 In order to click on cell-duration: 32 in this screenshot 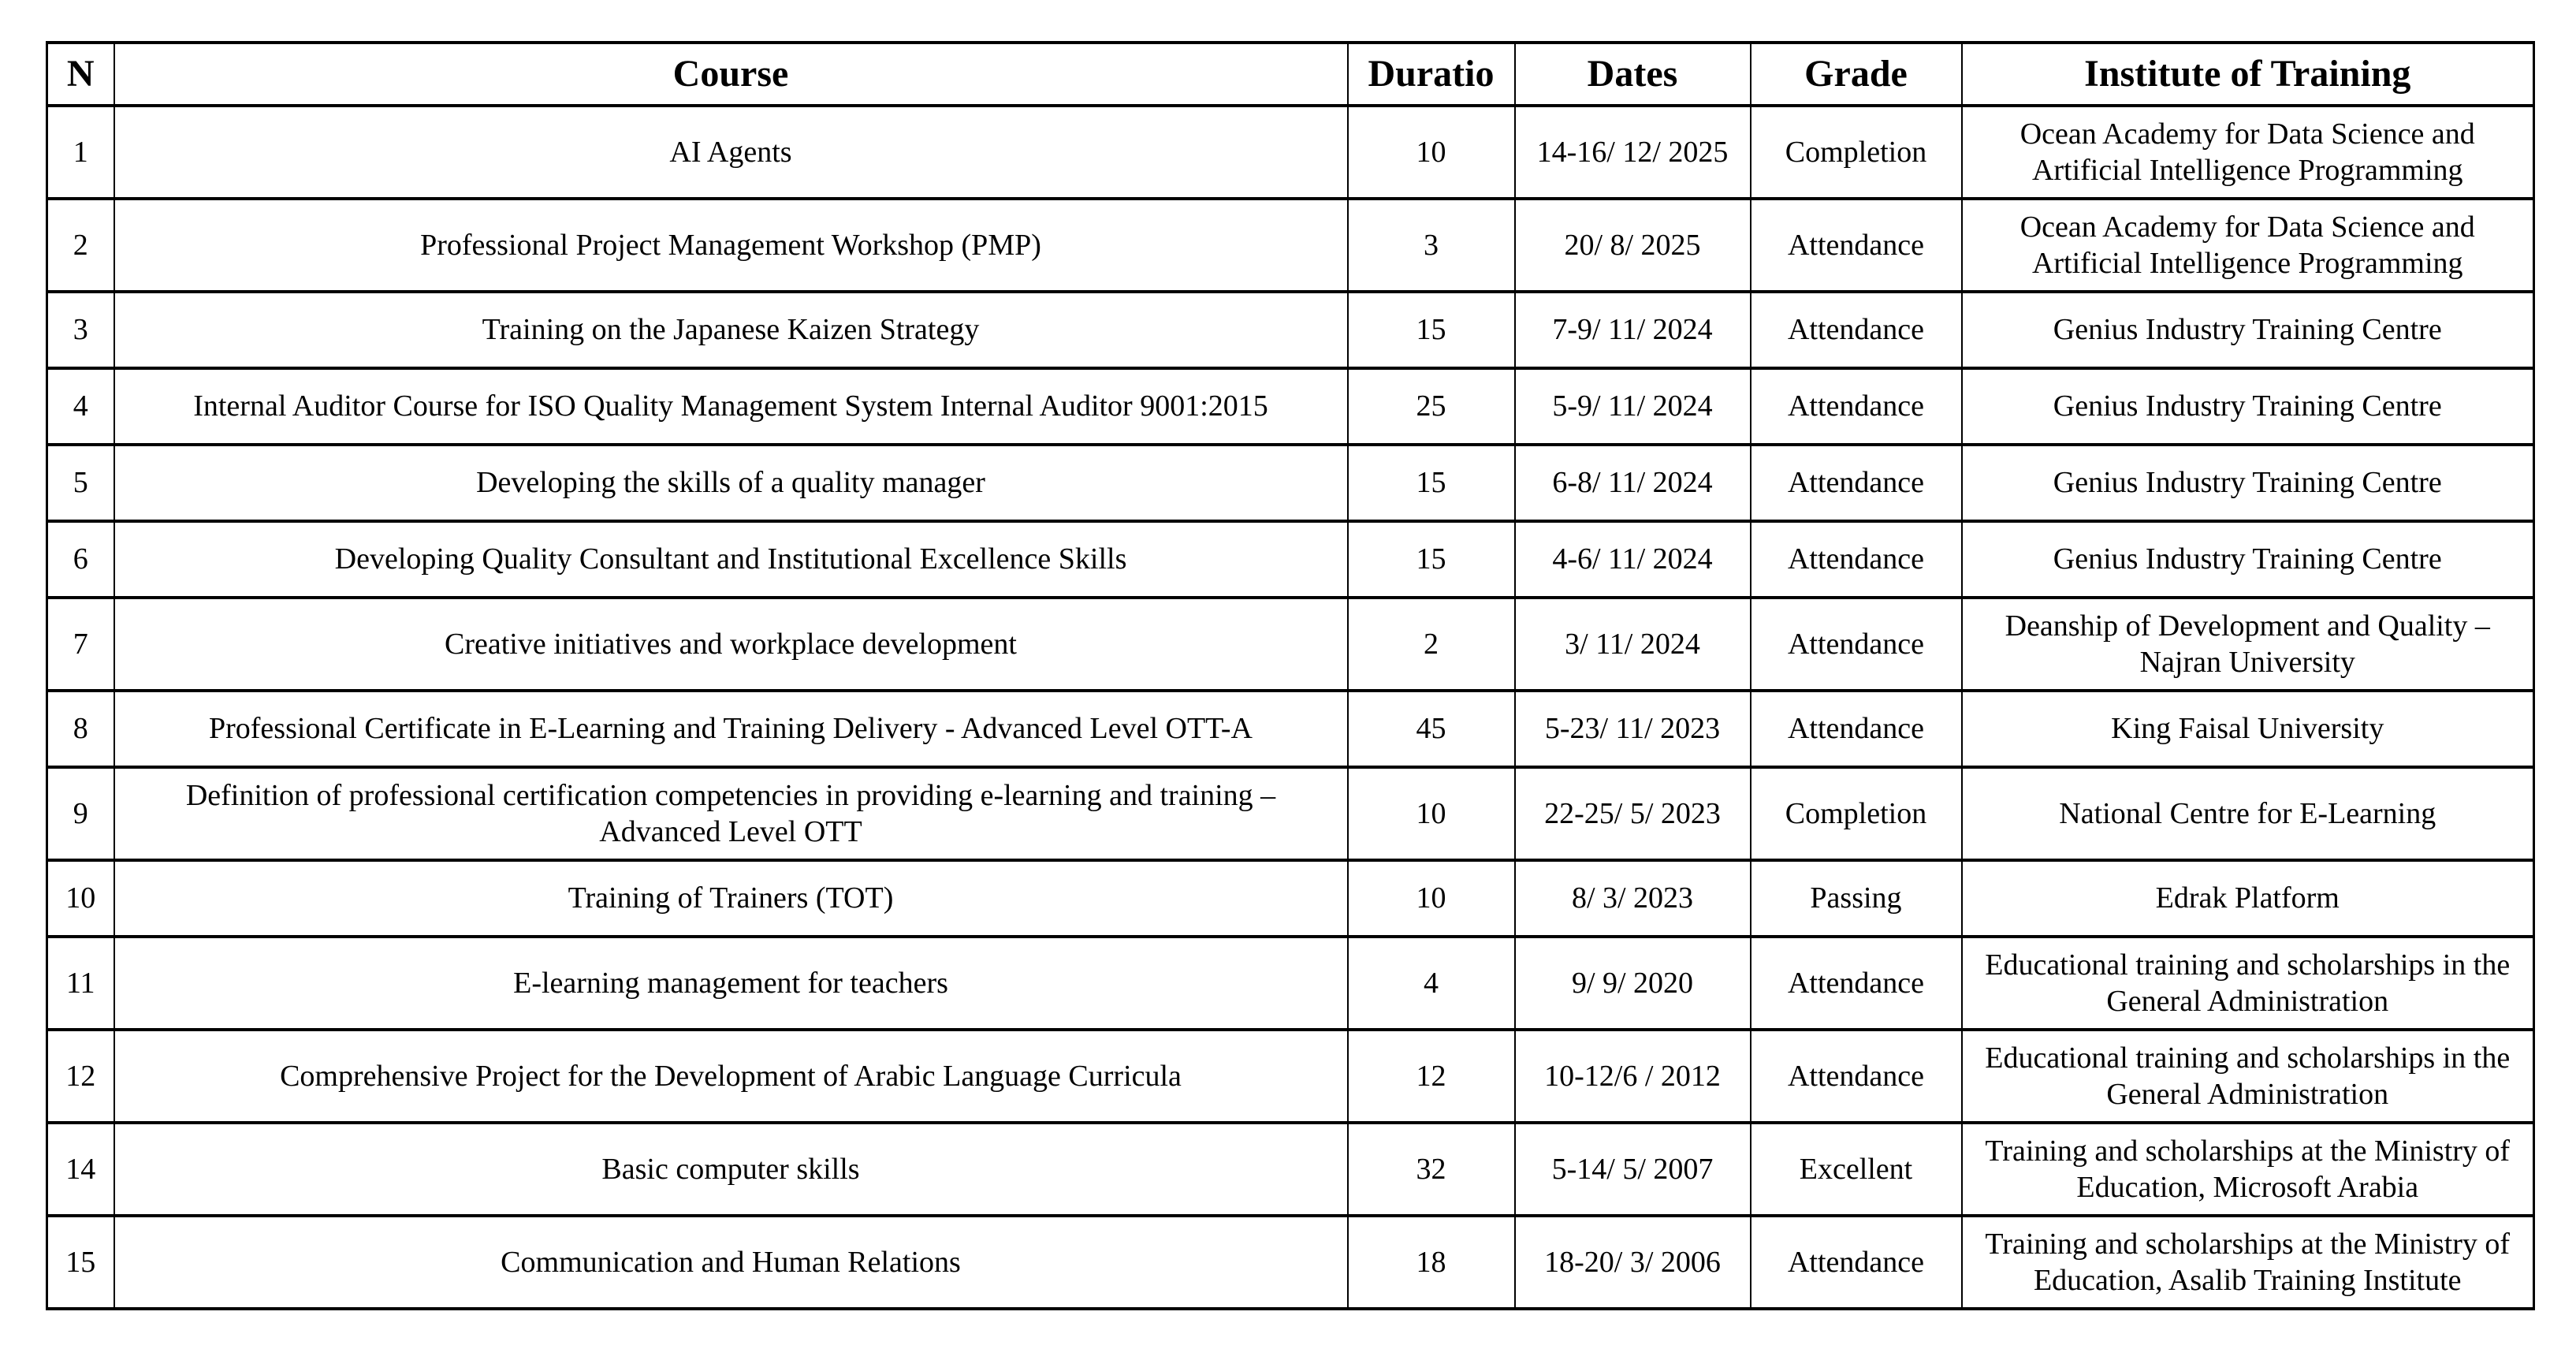, I will do `click(1431, 1169)`.